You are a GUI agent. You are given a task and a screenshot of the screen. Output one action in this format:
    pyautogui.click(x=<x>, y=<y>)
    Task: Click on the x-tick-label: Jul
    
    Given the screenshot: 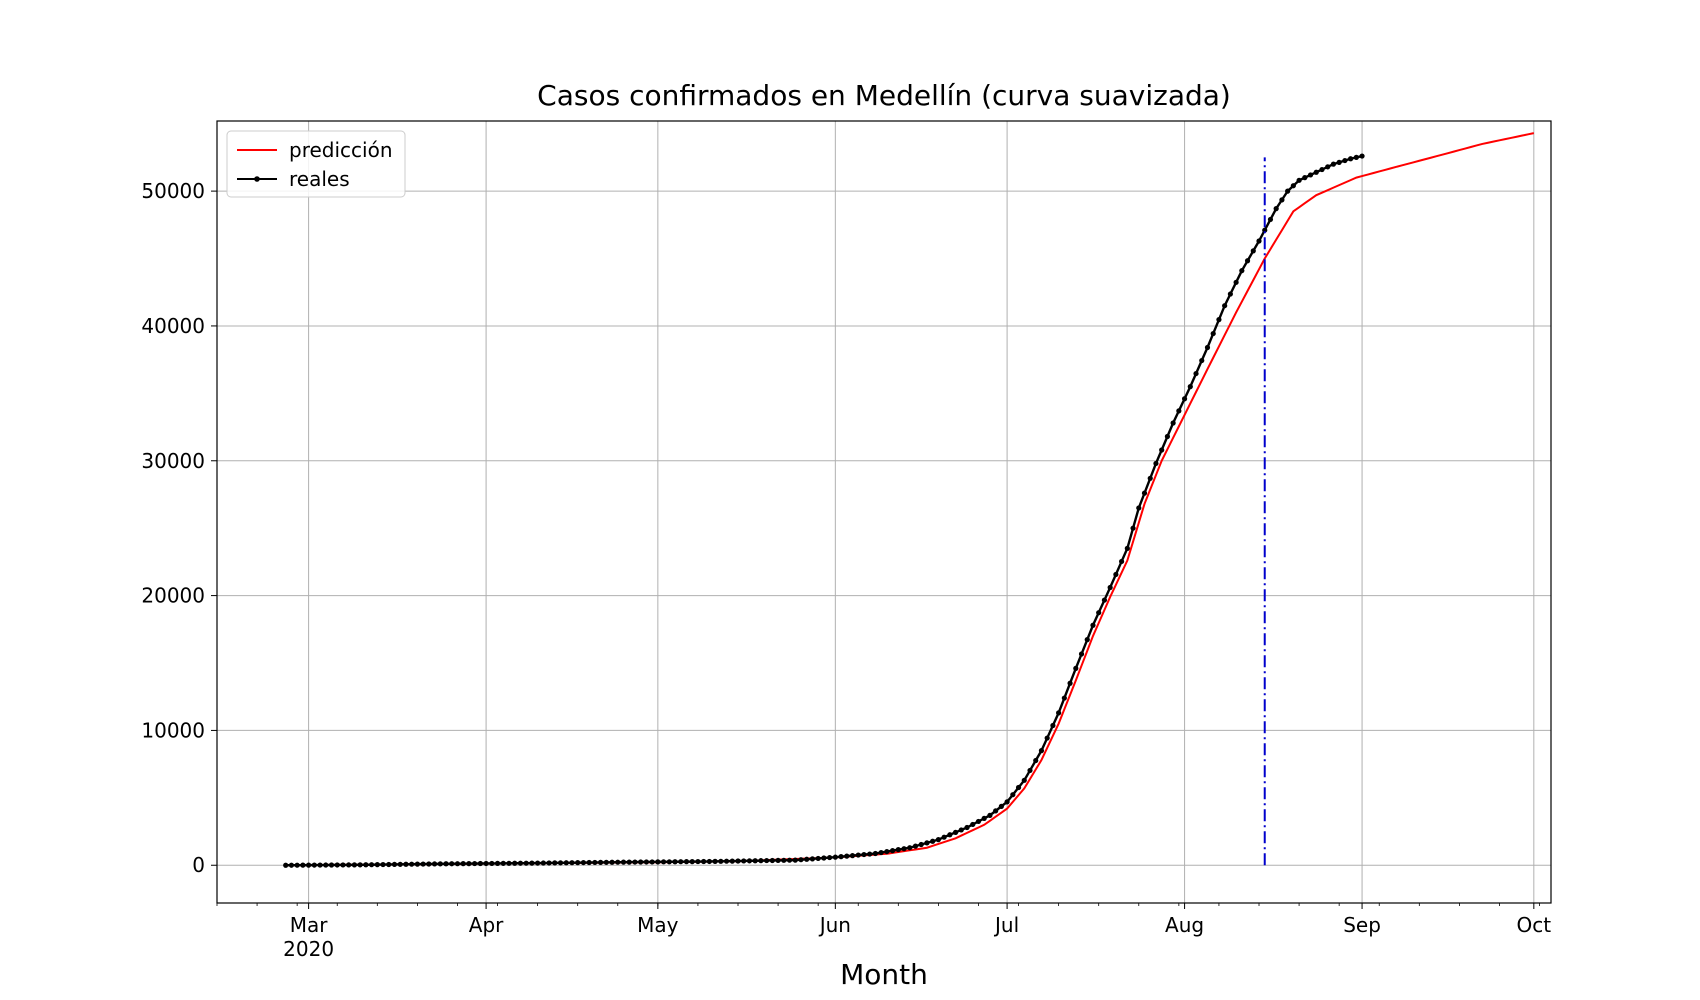 What is the action you would take?
    pyautogui.click(x=1006, y=925)
    